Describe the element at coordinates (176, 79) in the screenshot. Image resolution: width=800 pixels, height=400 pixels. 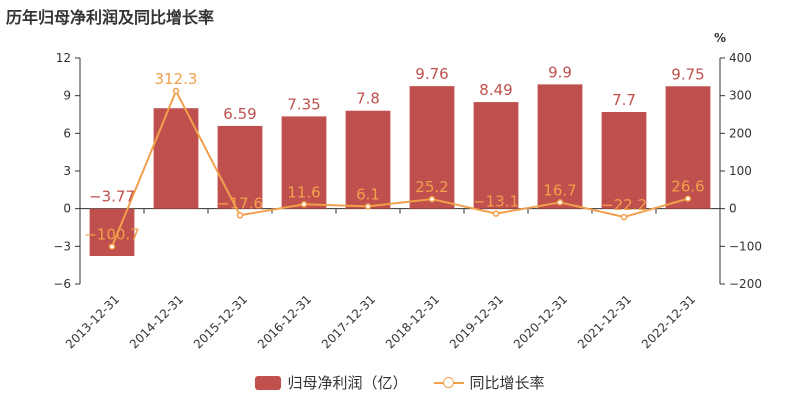
I see `growth-rate-label: 312.3` at that location.